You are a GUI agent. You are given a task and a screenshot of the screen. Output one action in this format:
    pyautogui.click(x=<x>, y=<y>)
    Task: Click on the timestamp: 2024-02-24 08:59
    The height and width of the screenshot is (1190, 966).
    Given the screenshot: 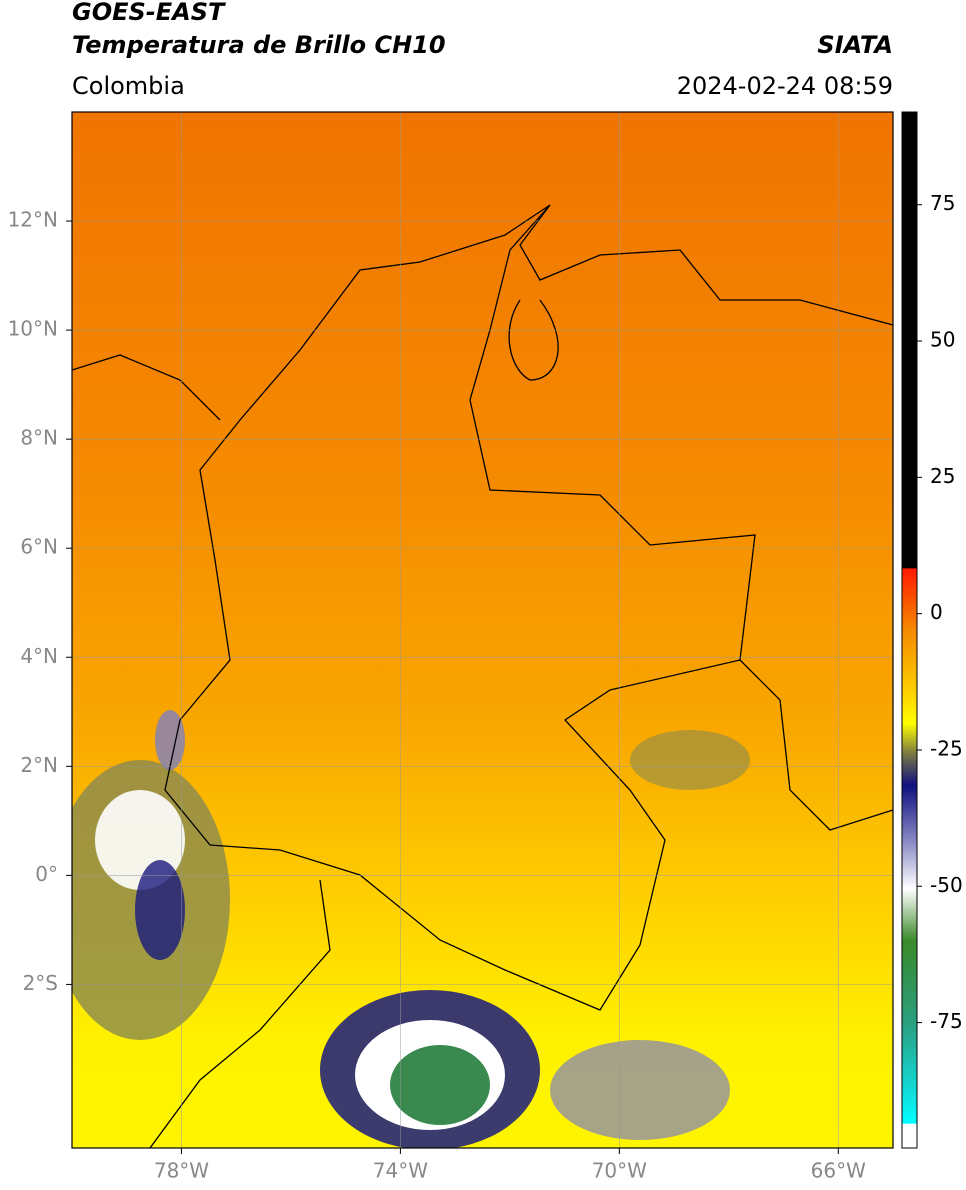 What is the action you would take?
    pyautogui.click(x=785, y=86)
    